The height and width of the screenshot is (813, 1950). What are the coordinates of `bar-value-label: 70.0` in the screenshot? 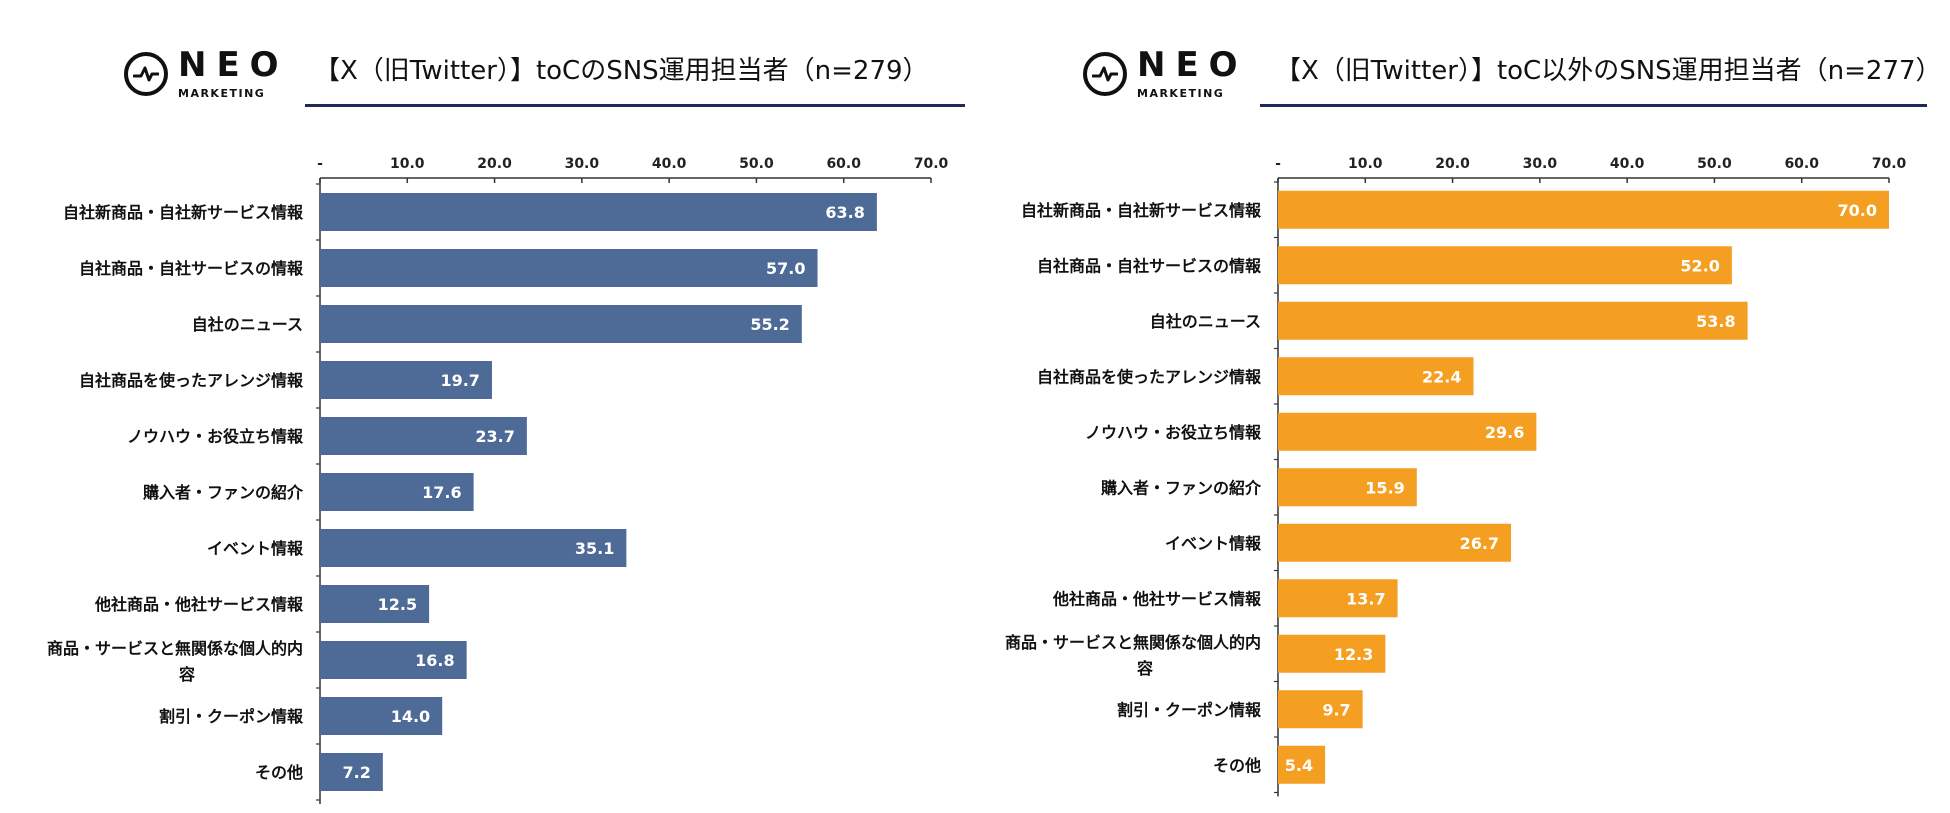 It's located at (1857, 210).